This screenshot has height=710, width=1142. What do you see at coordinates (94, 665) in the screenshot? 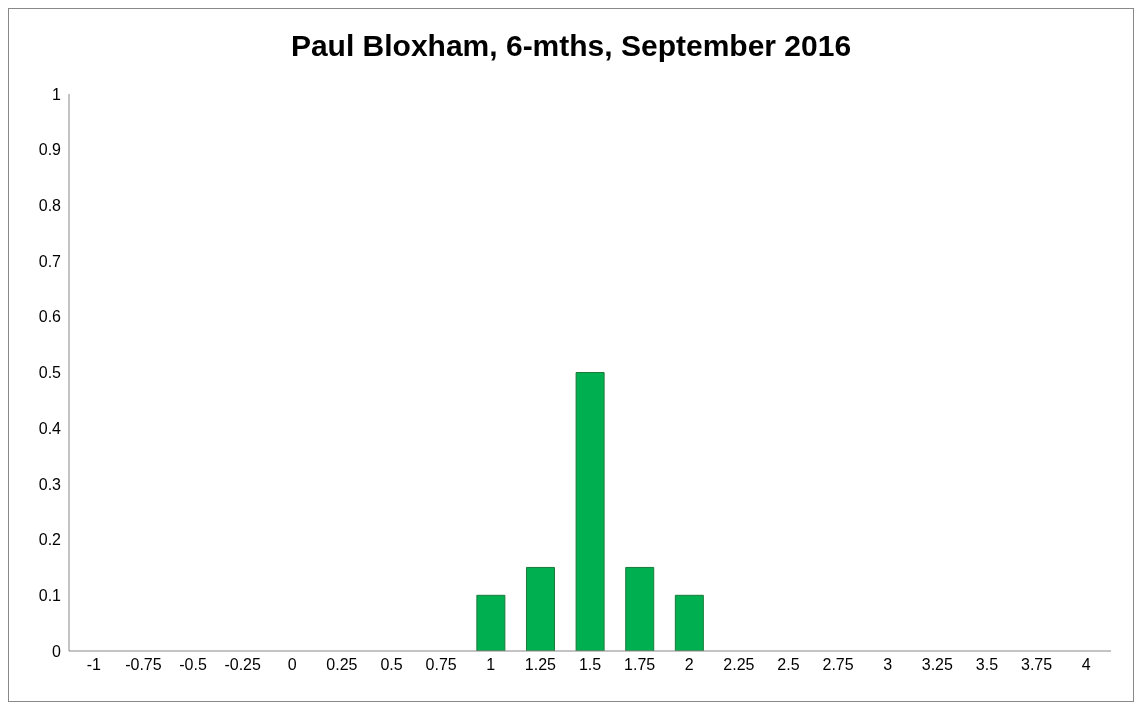
I see `x-tick-label: -1` at bounding box center [94, 665].